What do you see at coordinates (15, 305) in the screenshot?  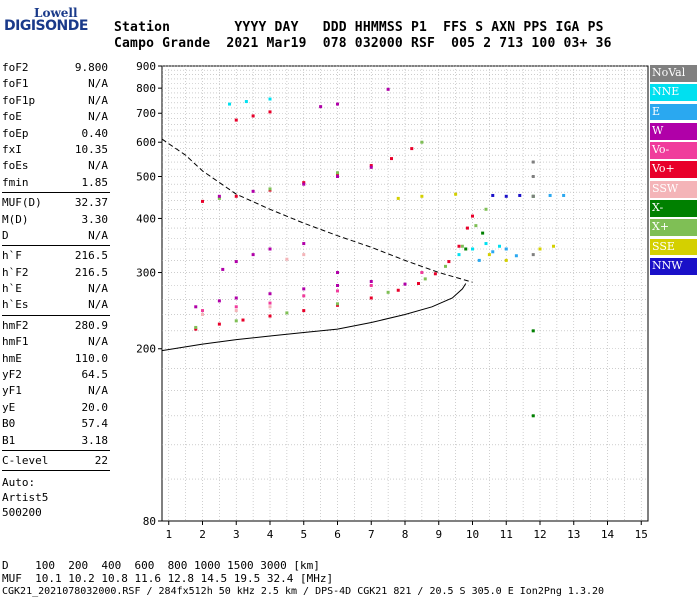 I see `param-name: h`Es` at bounding box center [15, 305].